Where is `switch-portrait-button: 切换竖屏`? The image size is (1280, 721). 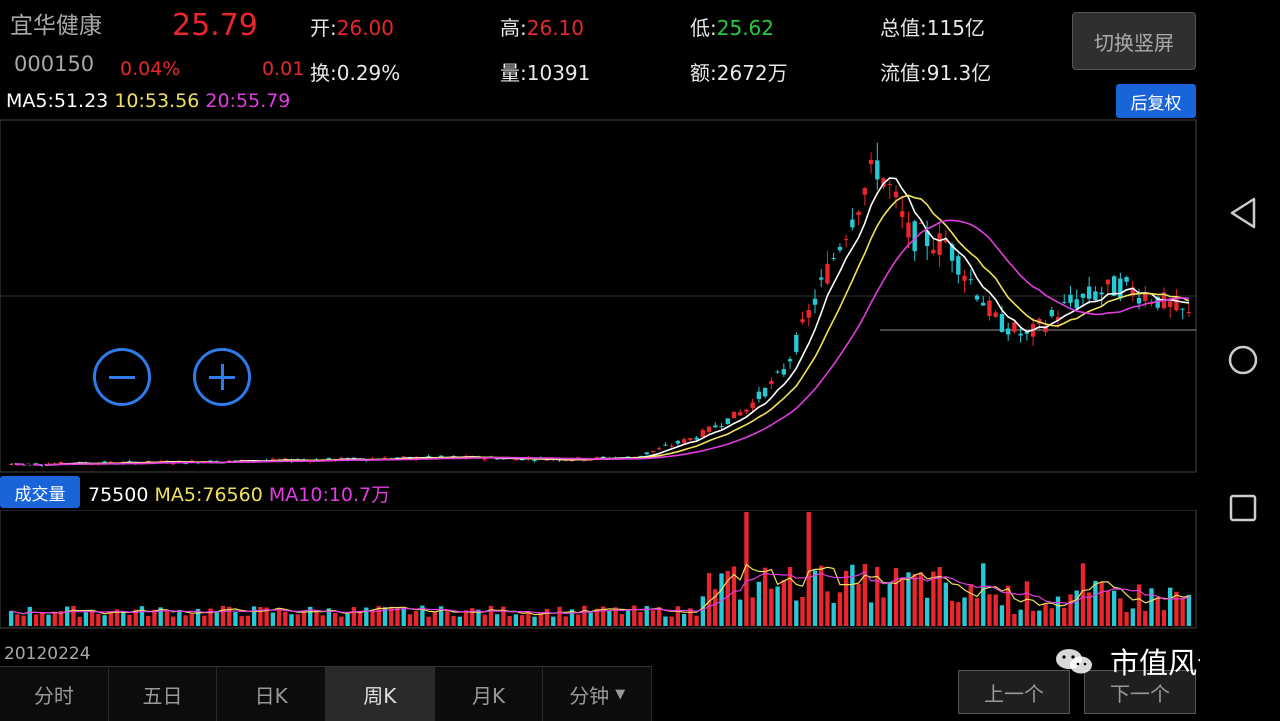
switch-portrait-button: 切换竖屏 is located at coordinates (1134, 41).